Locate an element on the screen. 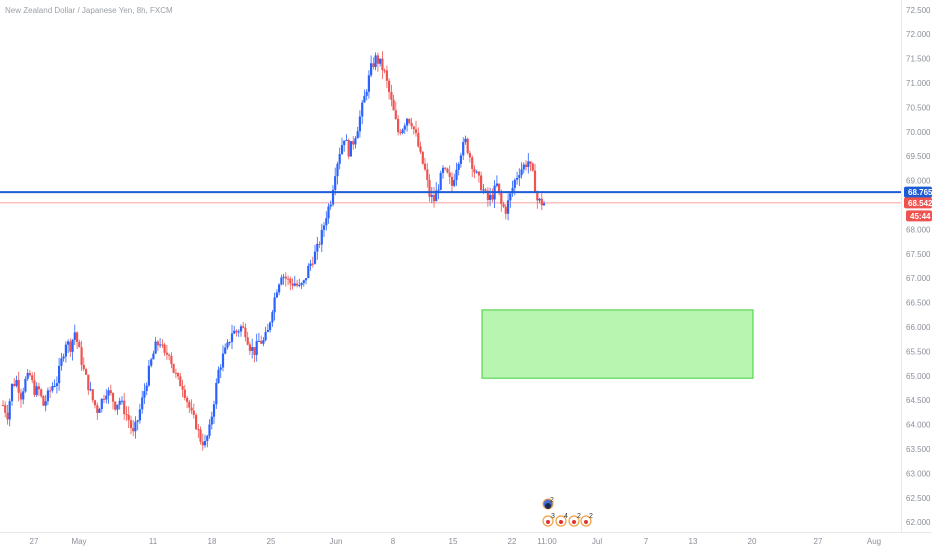  x-tick-label: 11:00 is located at coordinates (547, 541).